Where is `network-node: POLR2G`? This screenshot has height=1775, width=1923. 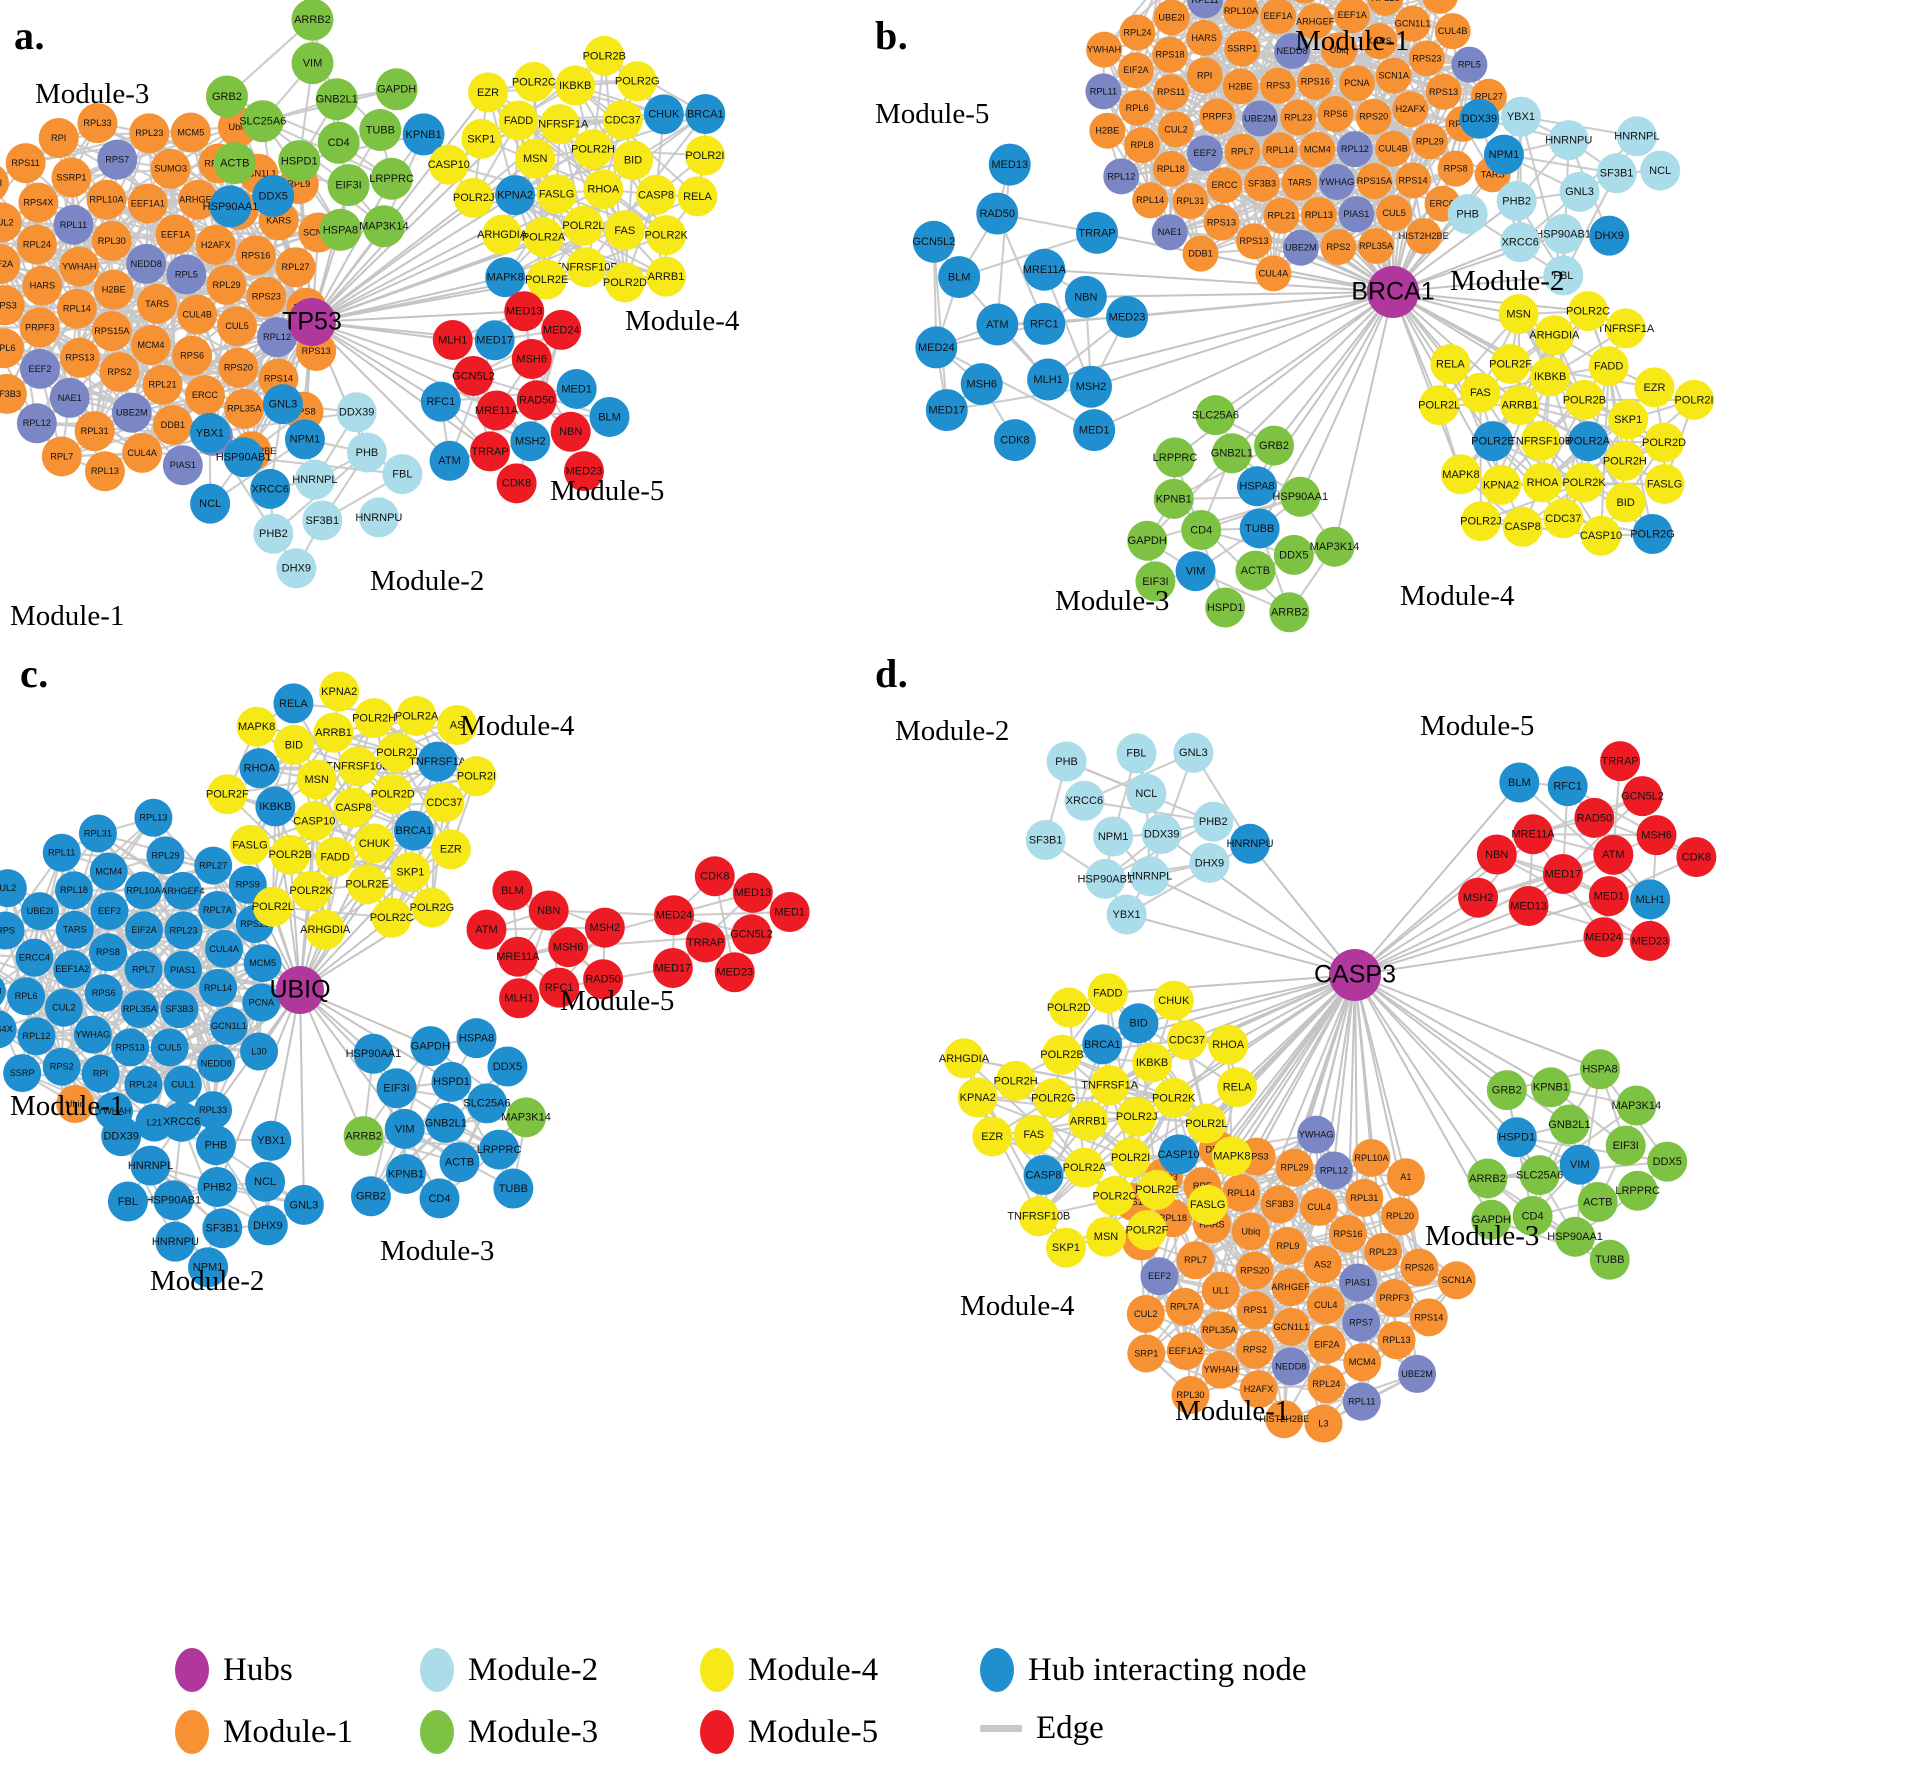 network-node: POLR2G is located at coordinates (1652, 533).